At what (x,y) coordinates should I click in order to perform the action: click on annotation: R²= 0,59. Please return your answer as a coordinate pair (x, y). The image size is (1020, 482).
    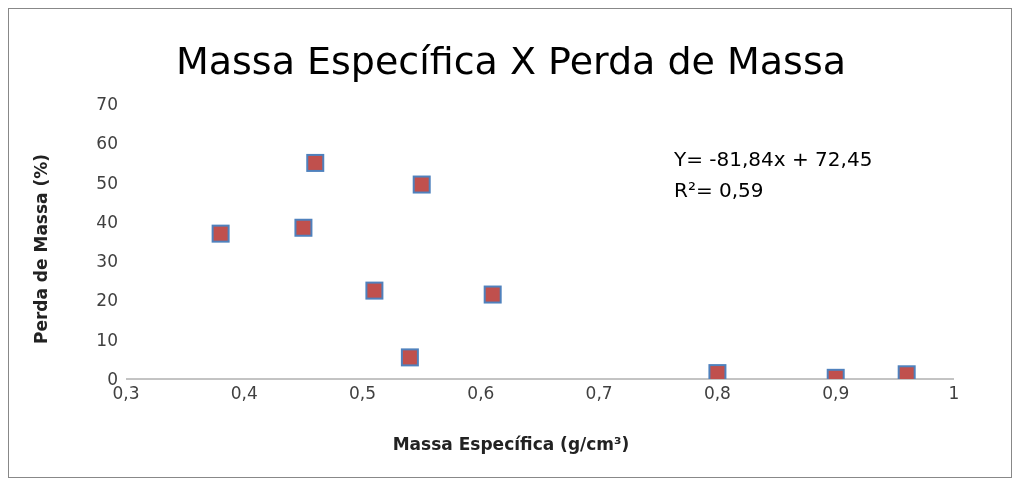
    Looking at the image, I should click on (719, 190).